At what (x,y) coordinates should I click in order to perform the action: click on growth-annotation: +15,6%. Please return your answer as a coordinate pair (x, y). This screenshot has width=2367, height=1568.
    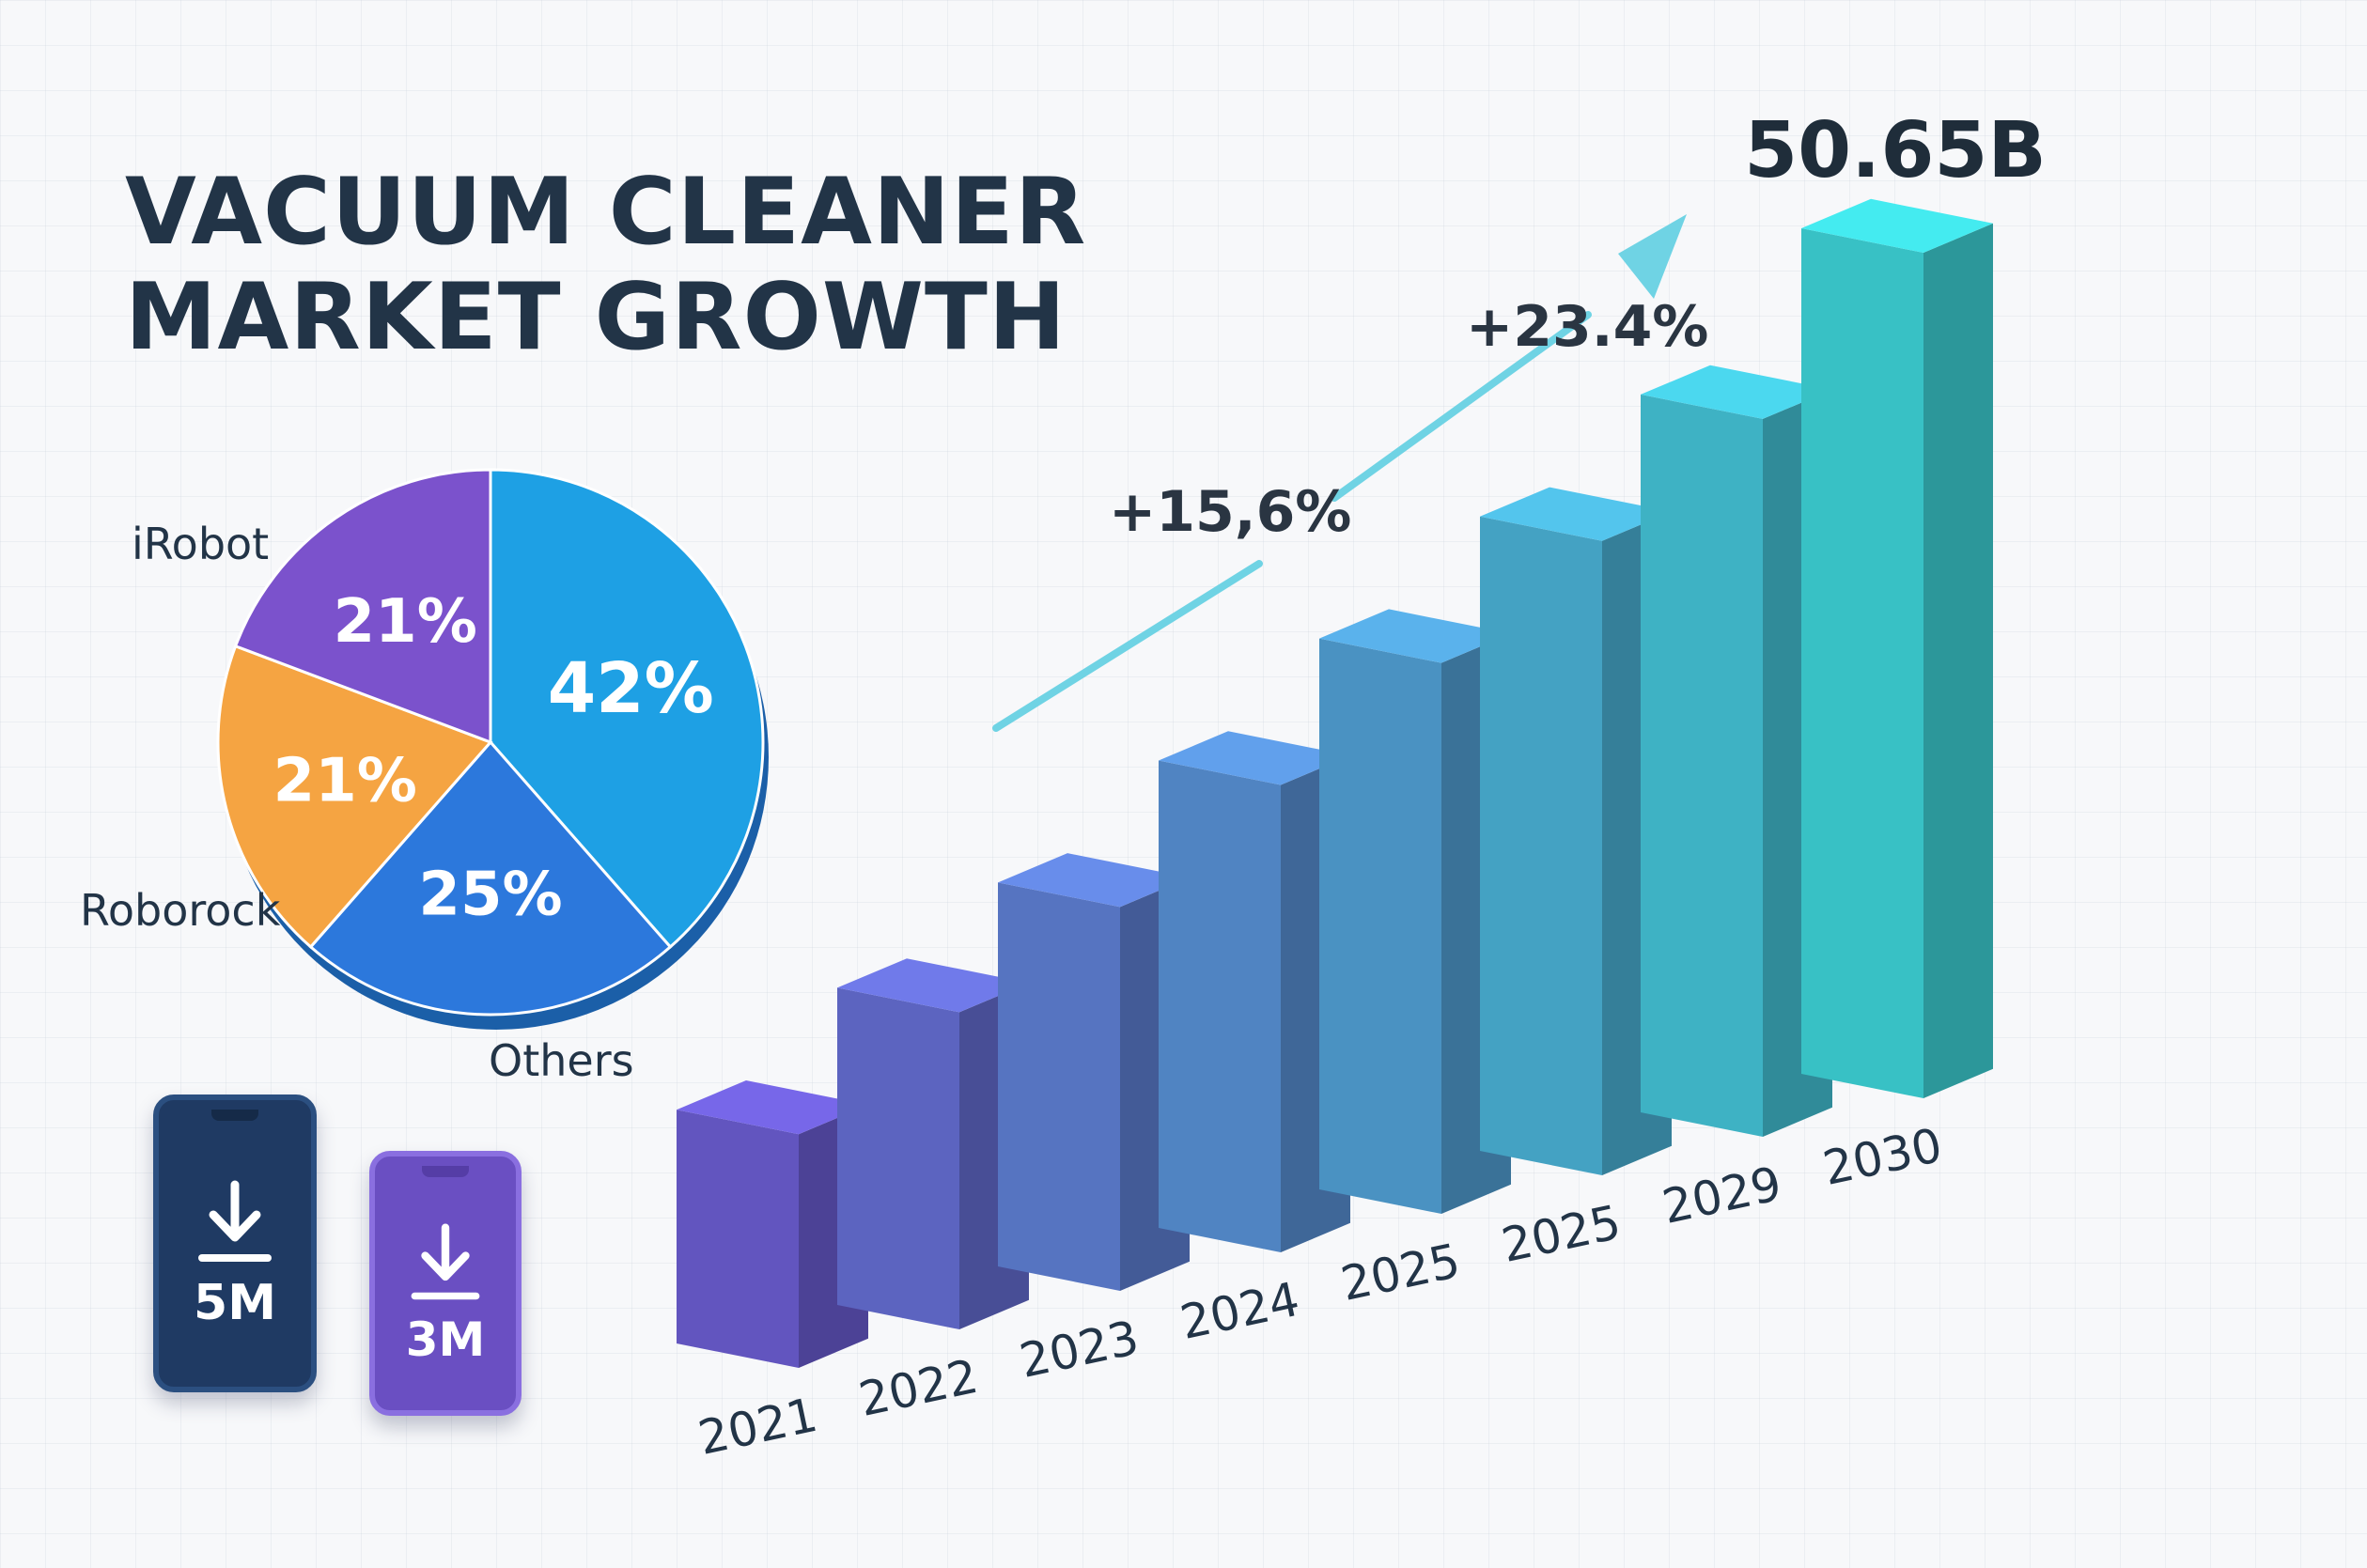
    Looking at the image, I should click on (1230, 512).